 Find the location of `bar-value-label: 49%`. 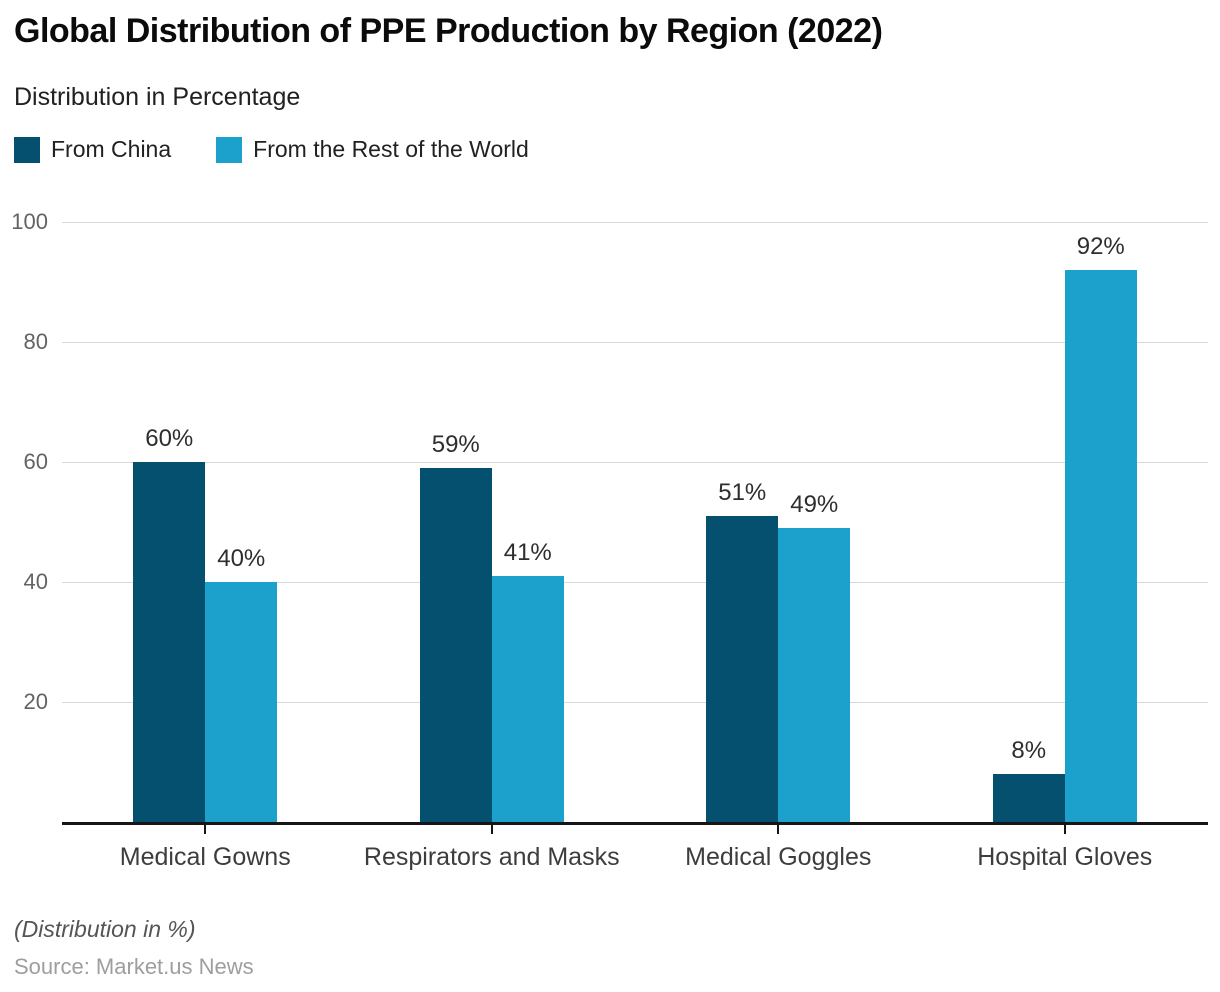

bar-value-label: 49% is located at coordinates (814, 504).